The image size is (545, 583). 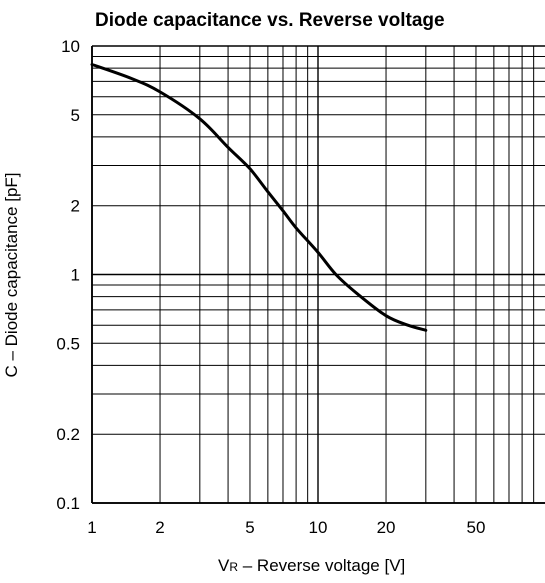 I want to click on y-tick-label: 0.2, so click(x=68, y=434).